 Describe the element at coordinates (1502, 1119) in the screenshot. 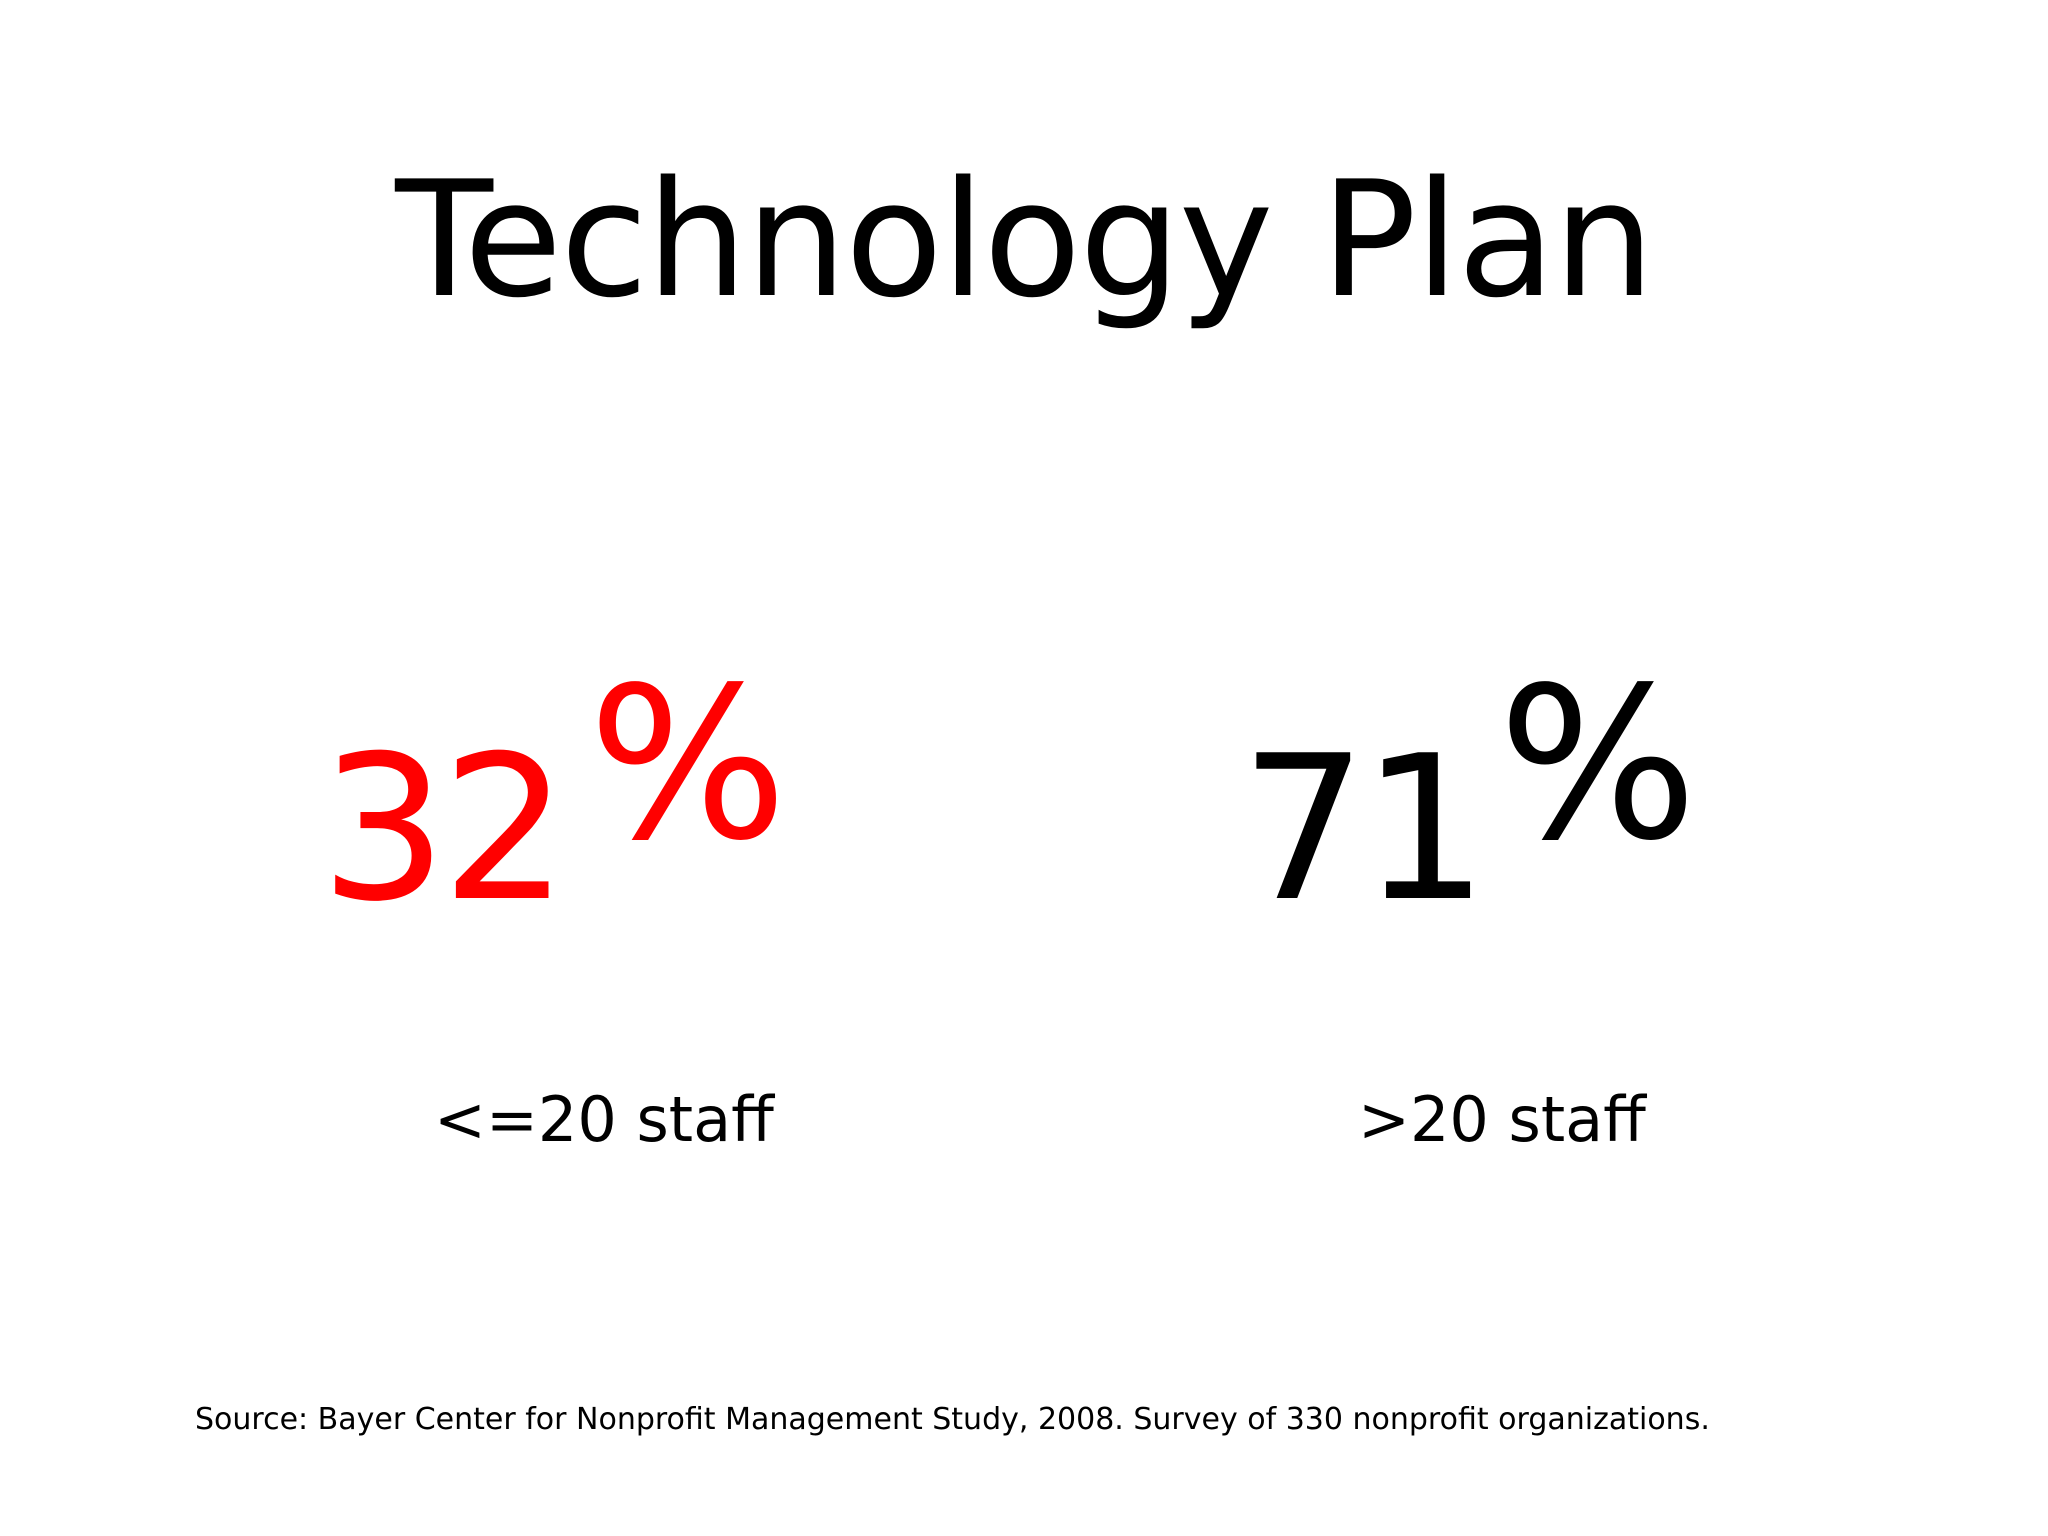

I see `stat-caption-large-orgs: >20 staff` at that location.